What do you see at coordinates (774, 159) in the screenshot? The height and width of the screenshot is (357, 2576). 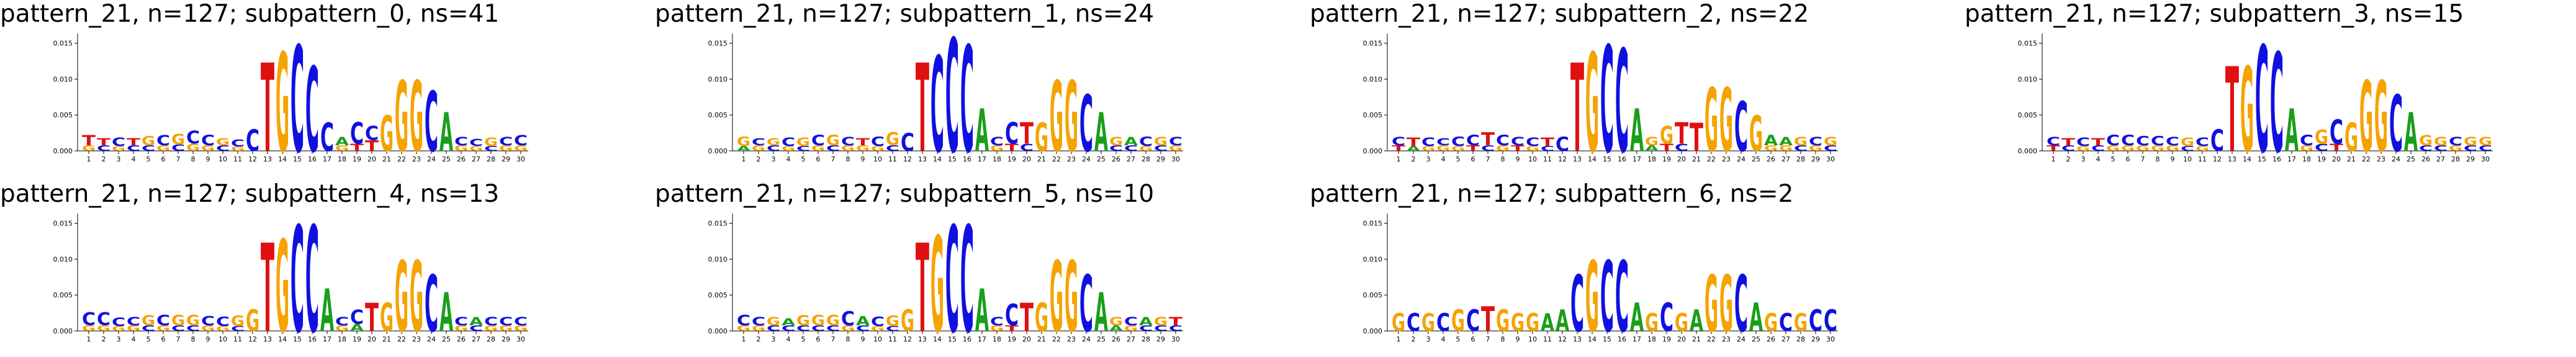 I see `x-tick-label: 3` at bounding box center [774, 159].